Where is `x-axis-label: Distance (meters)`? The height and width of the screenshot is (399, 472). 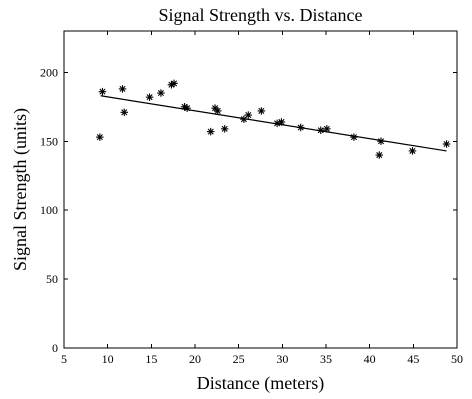
x-axis-label: Distance (meters) is located at coordinates (260, 383).